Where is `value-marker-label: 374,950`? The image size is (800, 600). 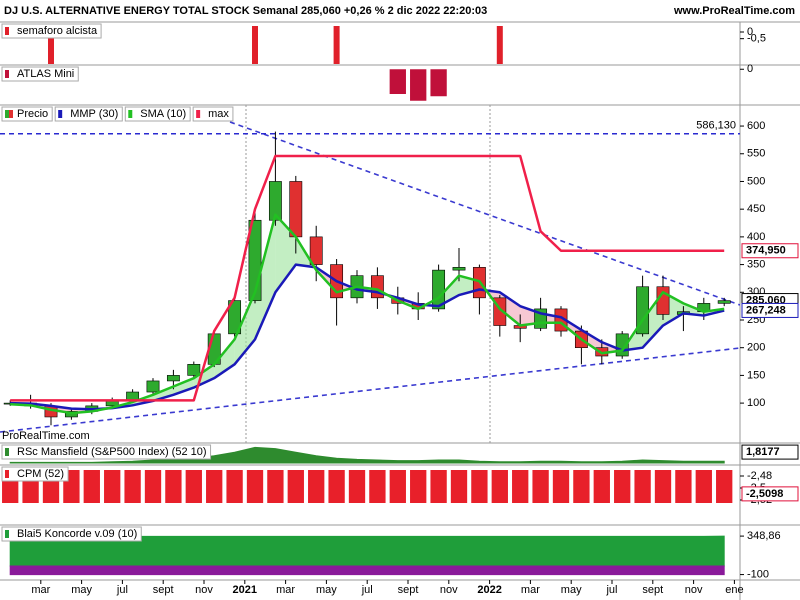 value-marker-label: 374,950 is located at coordinates (766, 251).